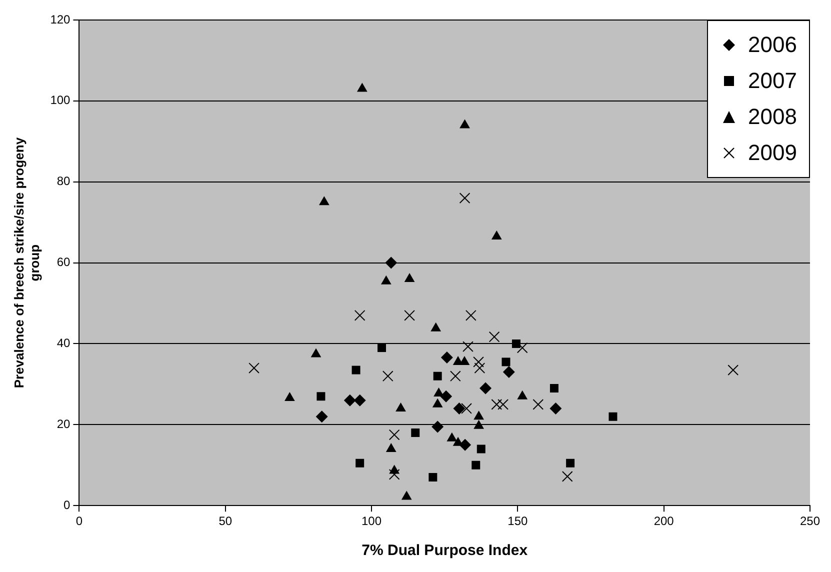  Describe the element at coordinates (772, 45) in the screenshot. I see `legend-label: 2006` at that location.